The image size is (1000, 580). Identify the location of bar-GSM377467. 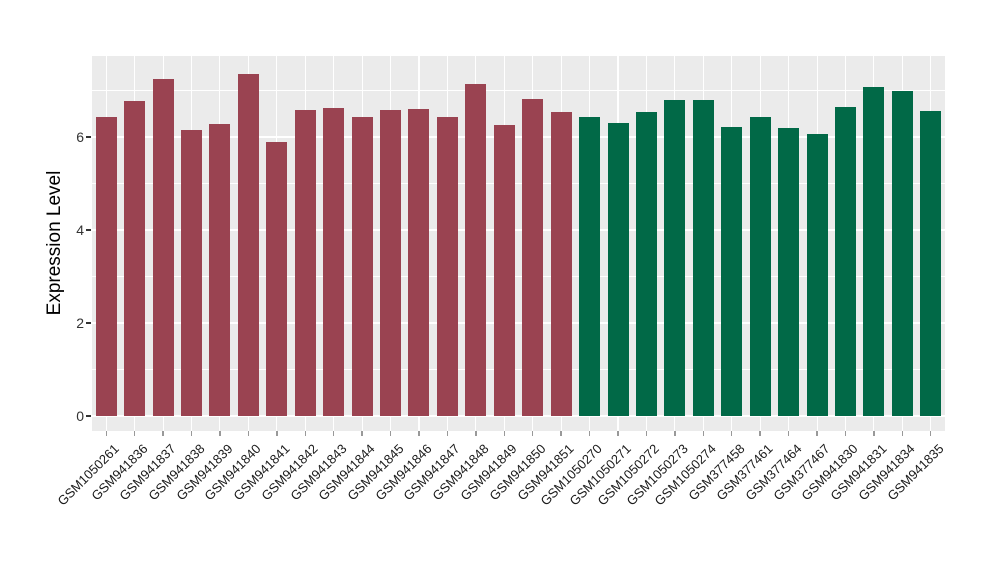
(817, 275).